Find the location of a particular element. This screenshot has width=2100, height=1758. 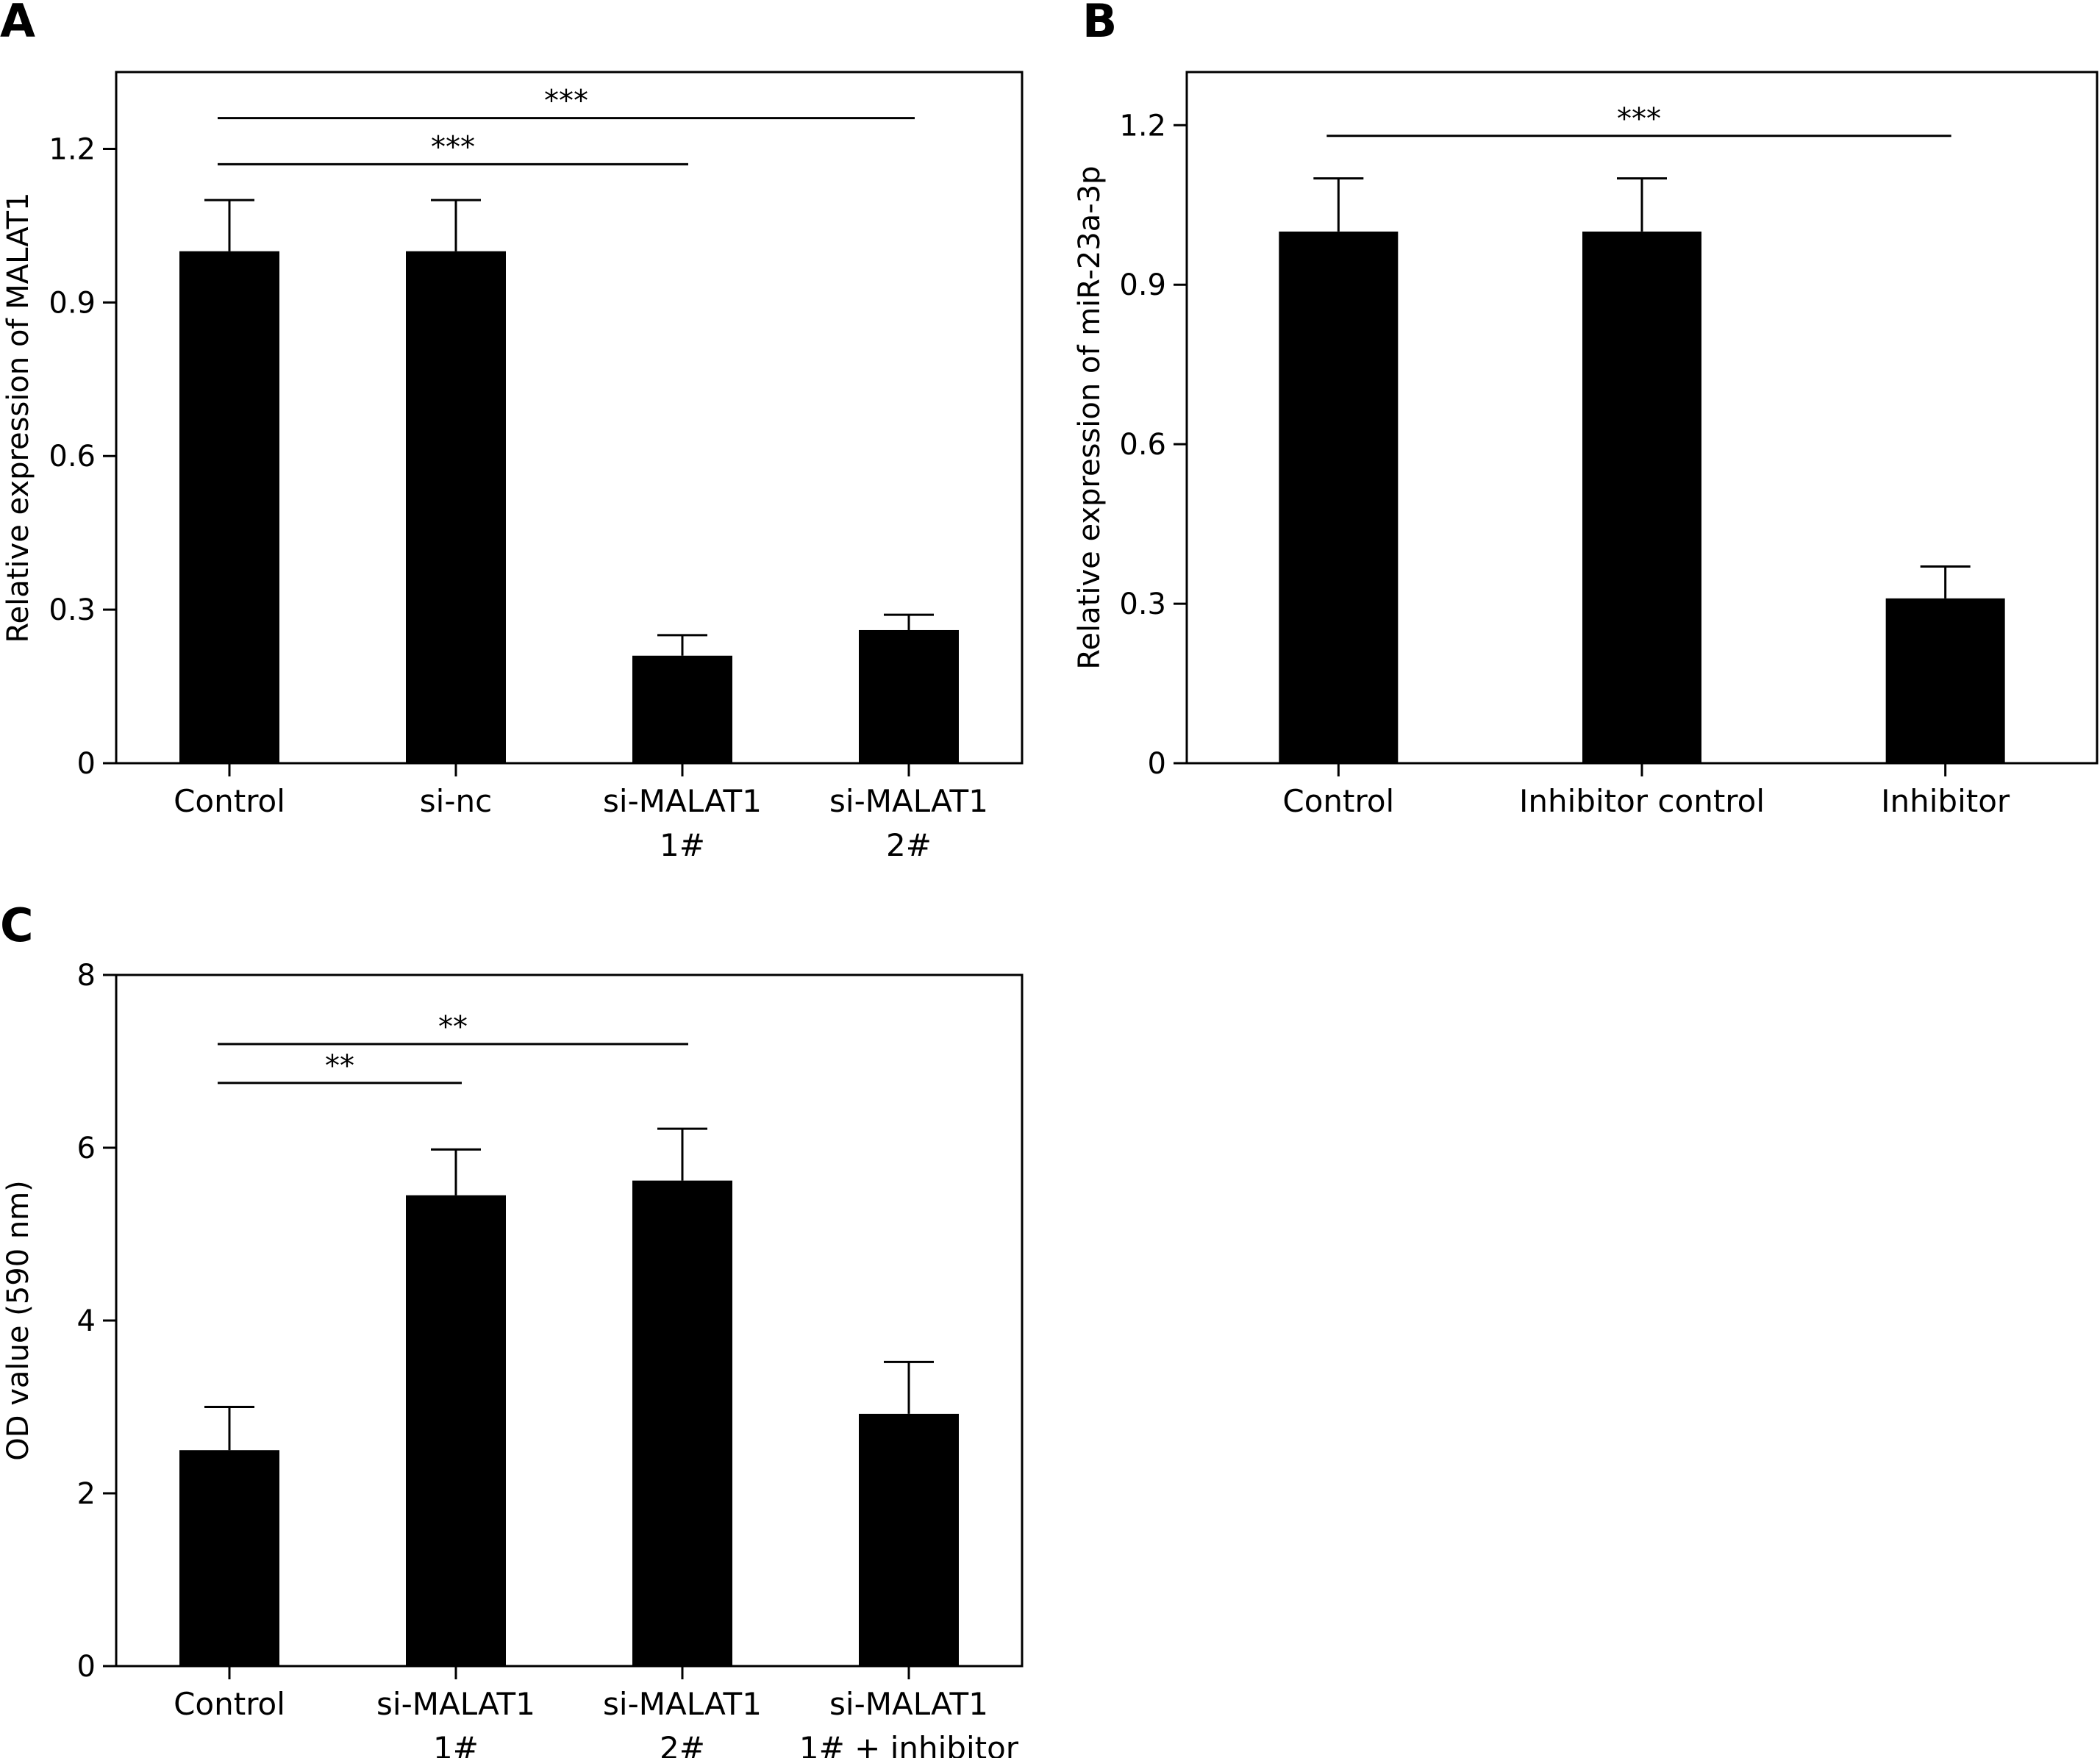

category-labels: Control Inhibitor control Inhibitor is located at coordinates (1646, 791).